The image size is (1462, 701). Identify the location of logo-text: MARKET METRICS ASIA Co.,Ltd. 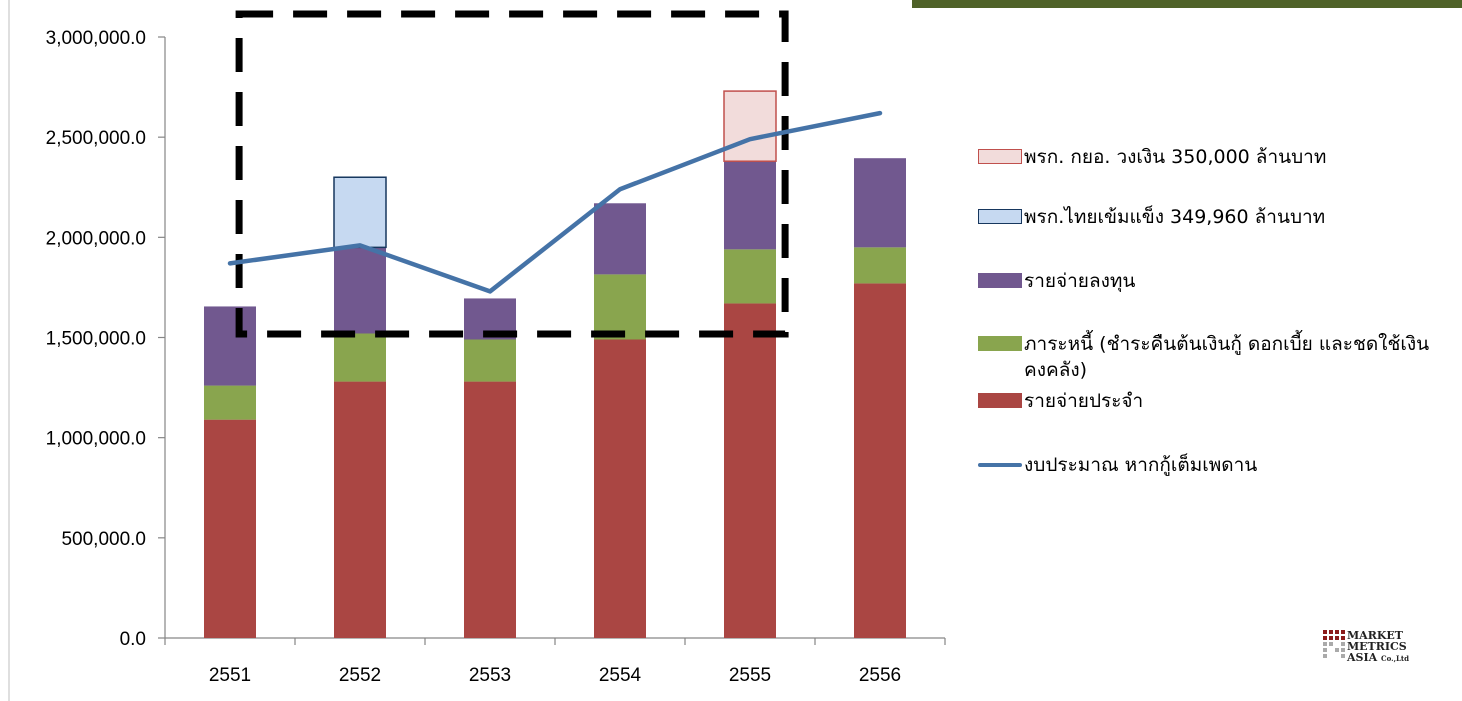
(1378, 647).